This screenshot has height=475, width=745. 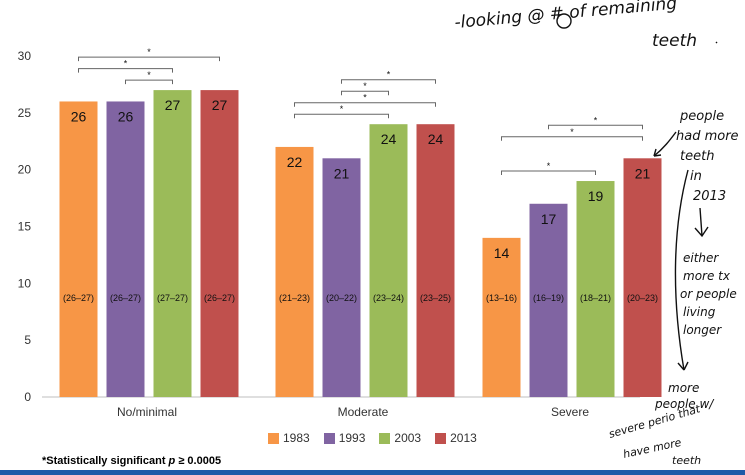 What do you see at coordinates (696, 176) in the screenshot?
I see `right-note-line4: in` at bounding box center [696, 176].